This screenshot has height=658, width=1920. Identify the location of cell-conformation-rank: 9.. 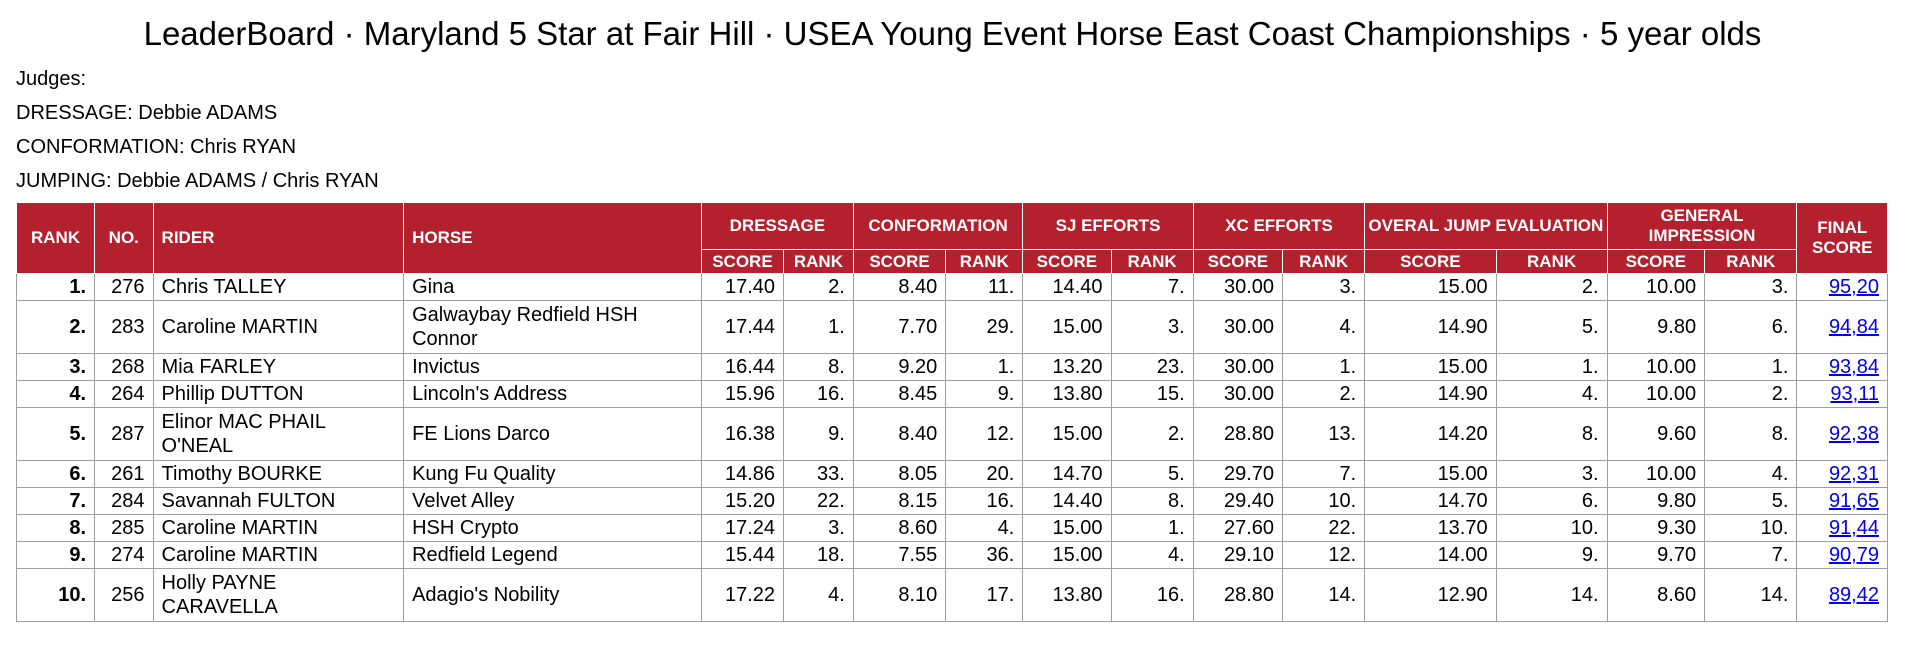
(984, 394).